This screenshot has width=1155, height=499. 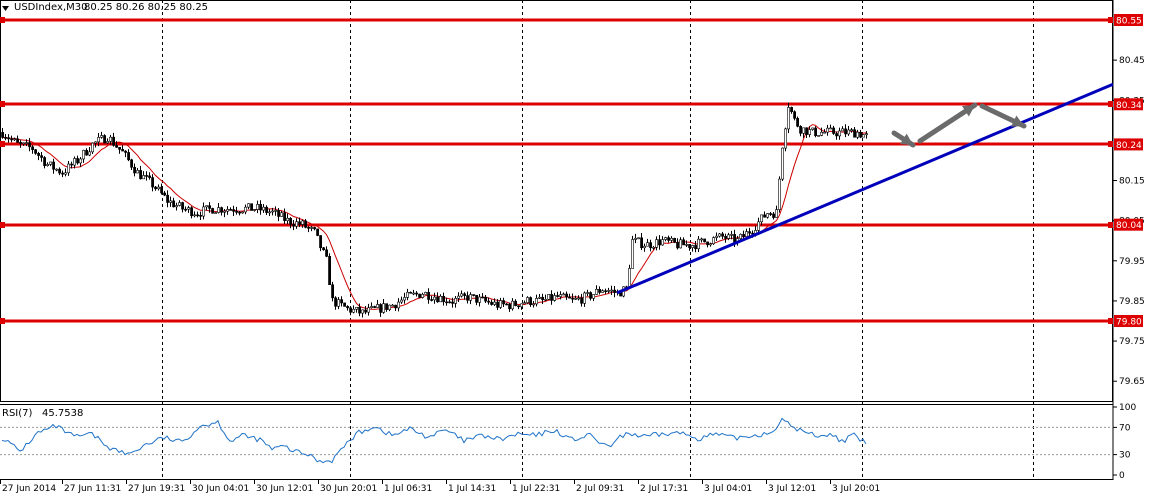 What do you see at coordinates (1125, 428) in the screenshot?
I see `rsi-tick-label: 70` at bounding box center [1125, 428].